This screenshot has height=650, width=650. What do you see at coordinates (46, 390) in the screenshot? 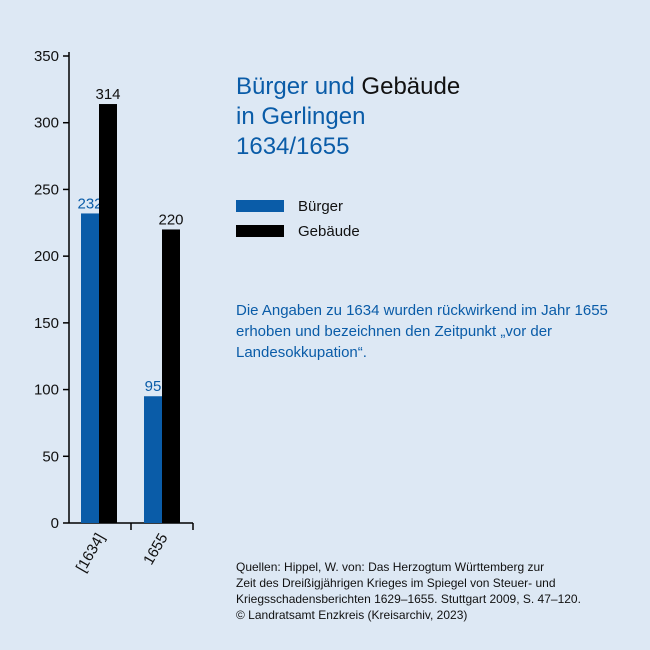
I see `y-tick-label: 100` at bounding box center [46, 390].